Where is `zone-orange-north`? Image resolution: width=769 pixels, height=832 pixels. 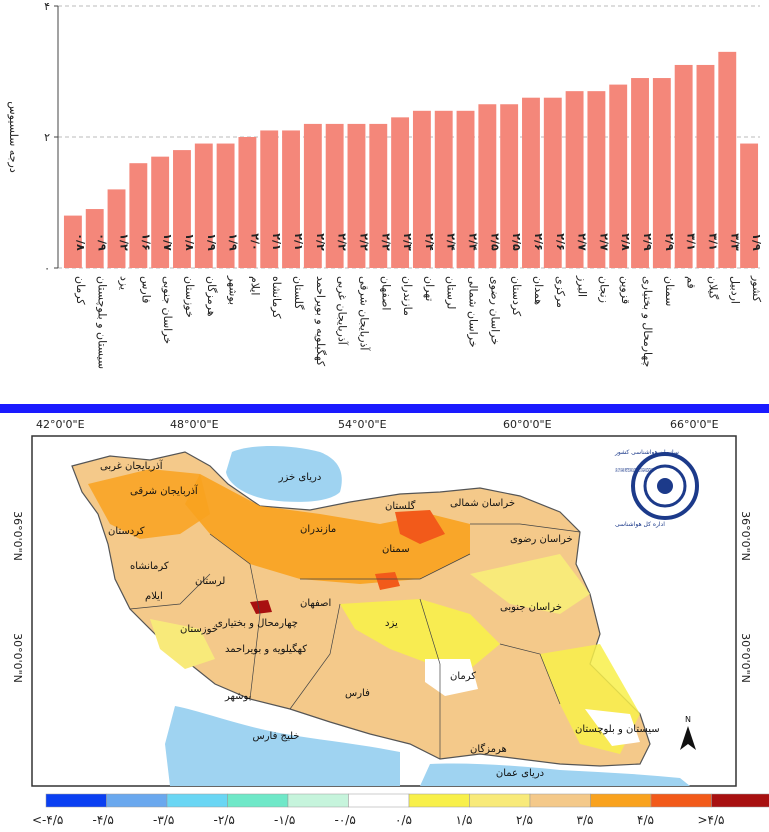 zone-orange-north is located at coordinates (327, 529).